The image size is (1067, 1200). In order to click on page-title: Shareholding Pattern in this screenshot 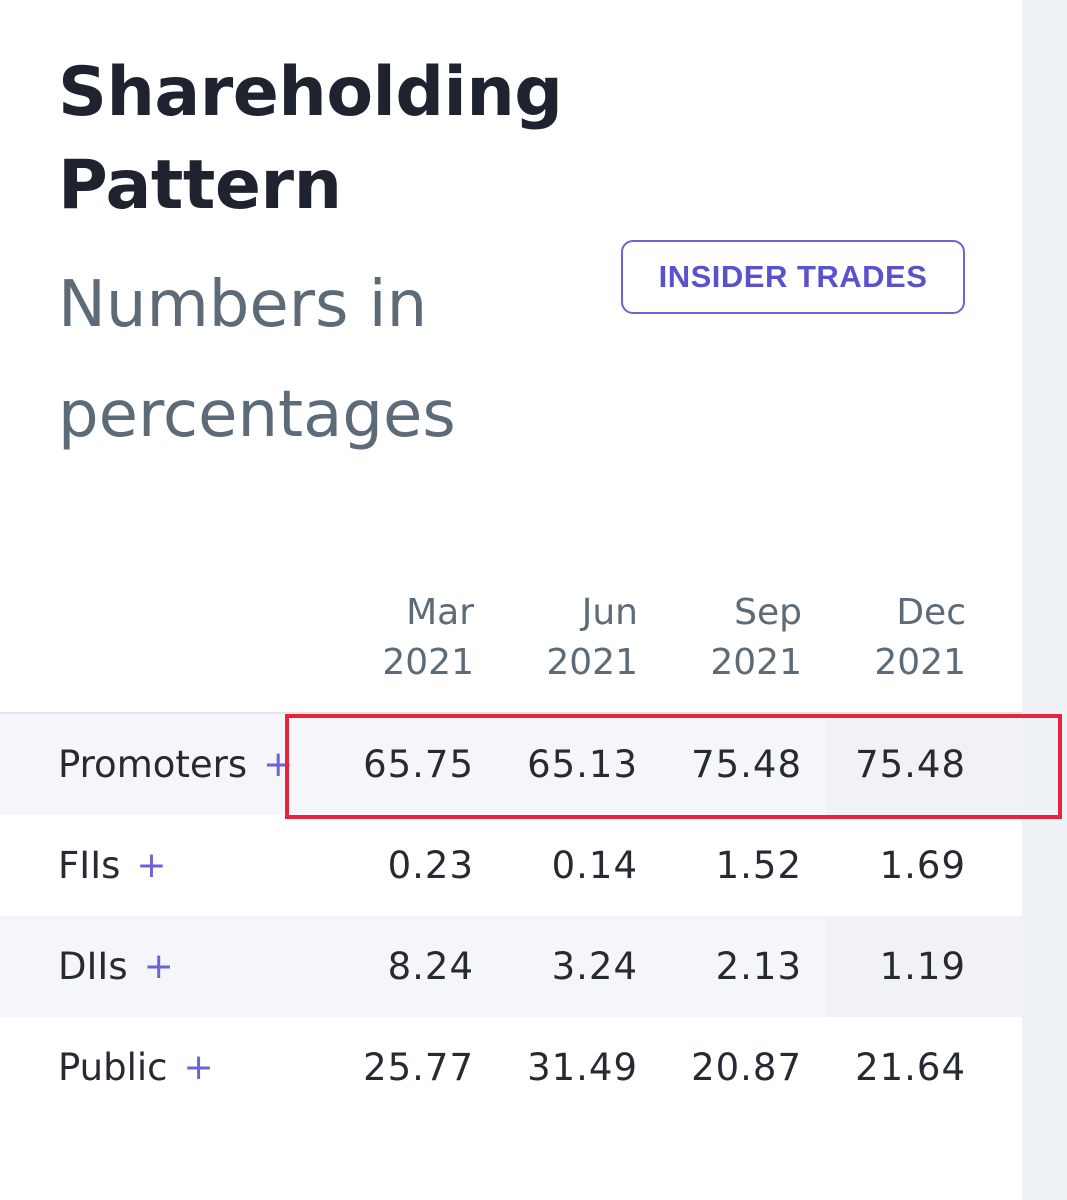, I will do `click(310, 139)`.